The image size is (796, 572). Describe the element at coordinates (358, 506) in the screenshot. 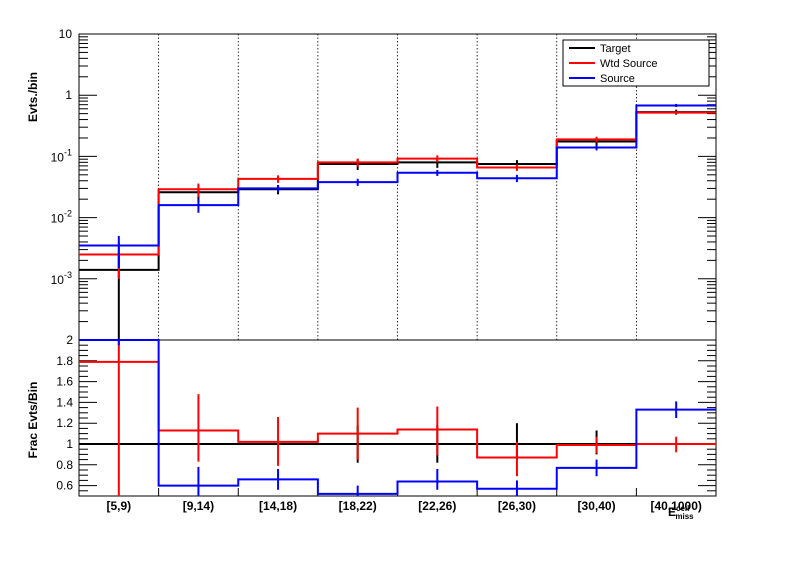

I see `x-category-label: [18,22)` at that location.